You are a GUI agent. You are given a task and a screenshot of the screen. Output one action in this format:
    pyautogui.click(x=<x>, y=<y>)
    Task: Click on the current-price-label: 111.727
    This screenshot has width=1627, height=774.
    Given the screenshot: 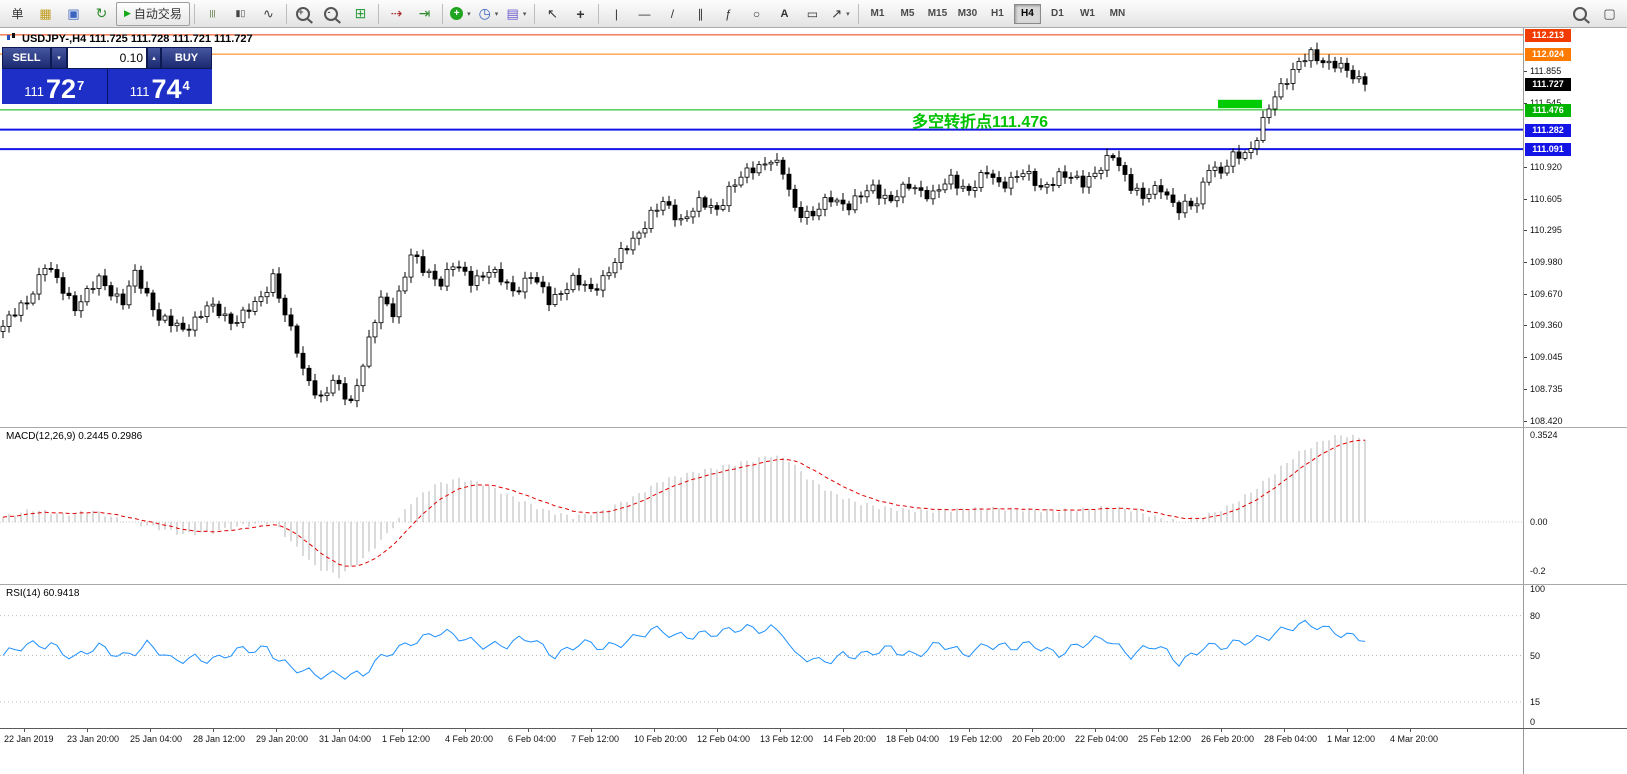 What is the action you would take?
    pyautogui.click(x=1548, y=84)
    